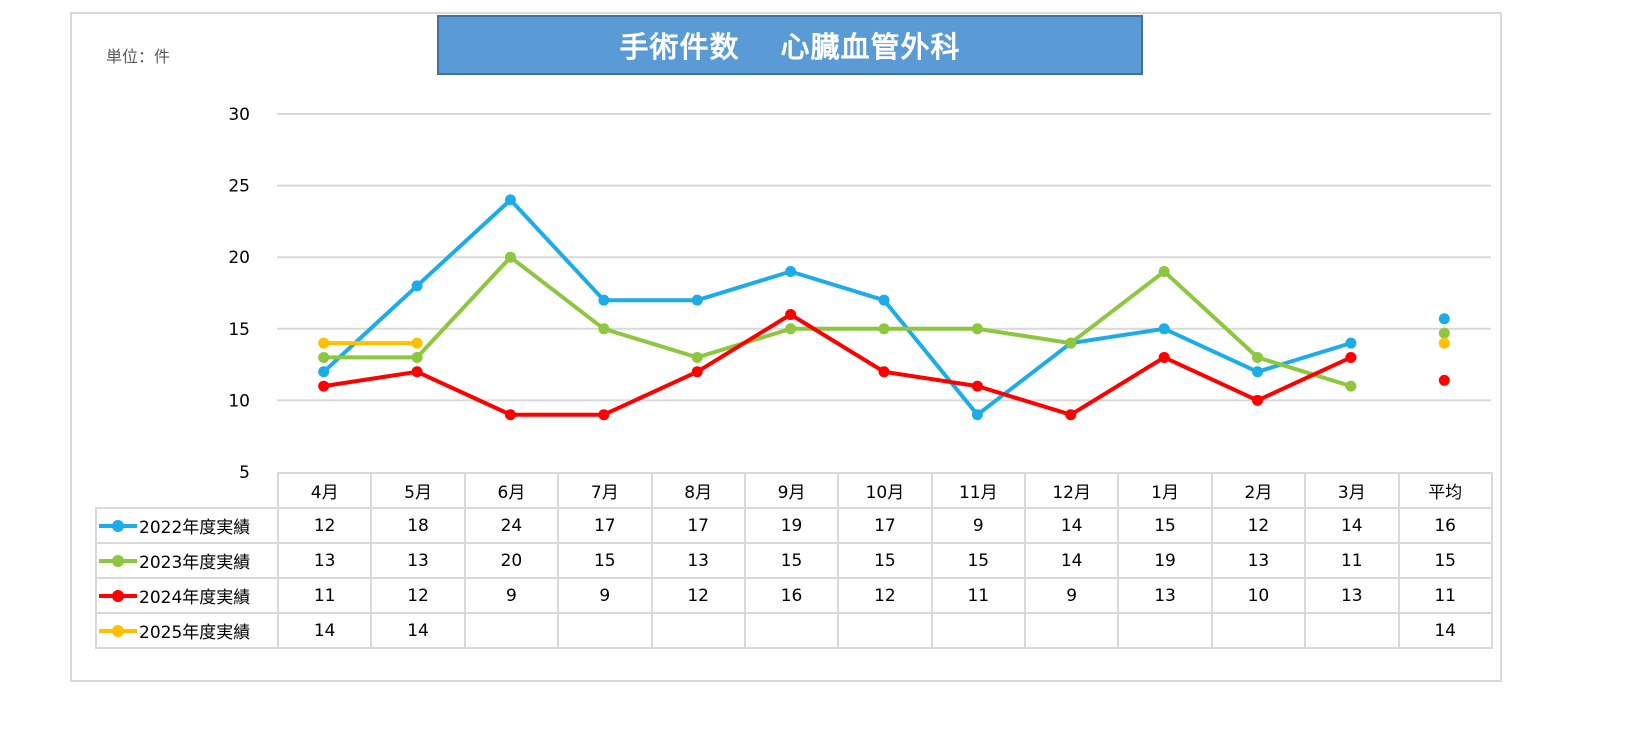 The width and height of the screenshot is (1647, 746). Describe the element at coordinates (195, 633) in the screenshot. I see `series-name: 2025年度実績` at that location.